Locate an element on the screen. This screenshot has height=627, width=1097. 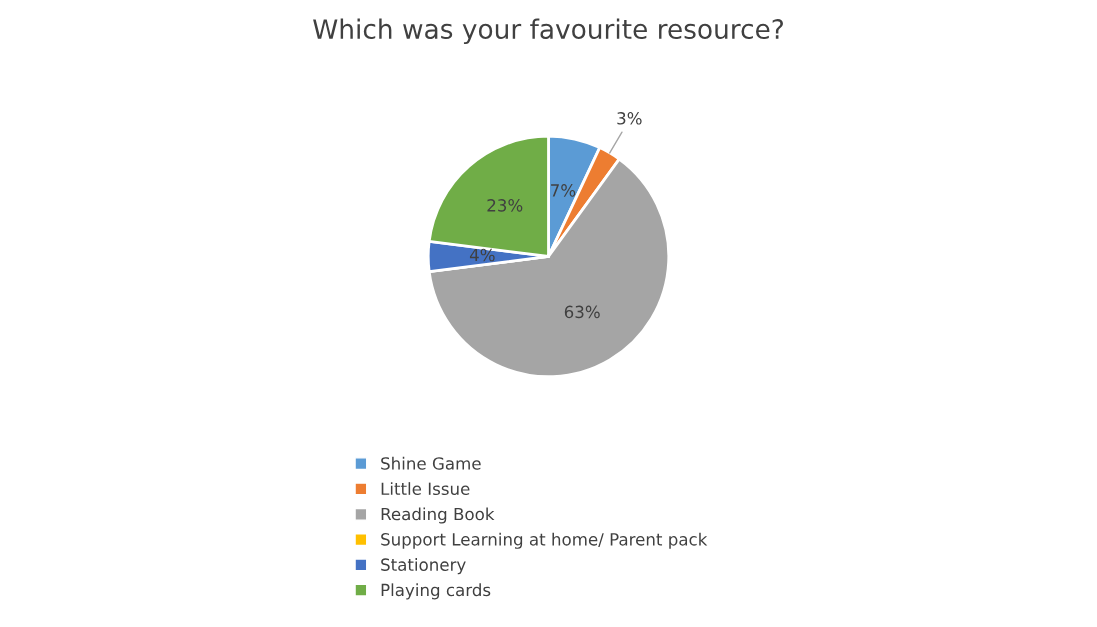
legend-label: Support Learning at home/ Parent pack is located at coordinates (544, 540).